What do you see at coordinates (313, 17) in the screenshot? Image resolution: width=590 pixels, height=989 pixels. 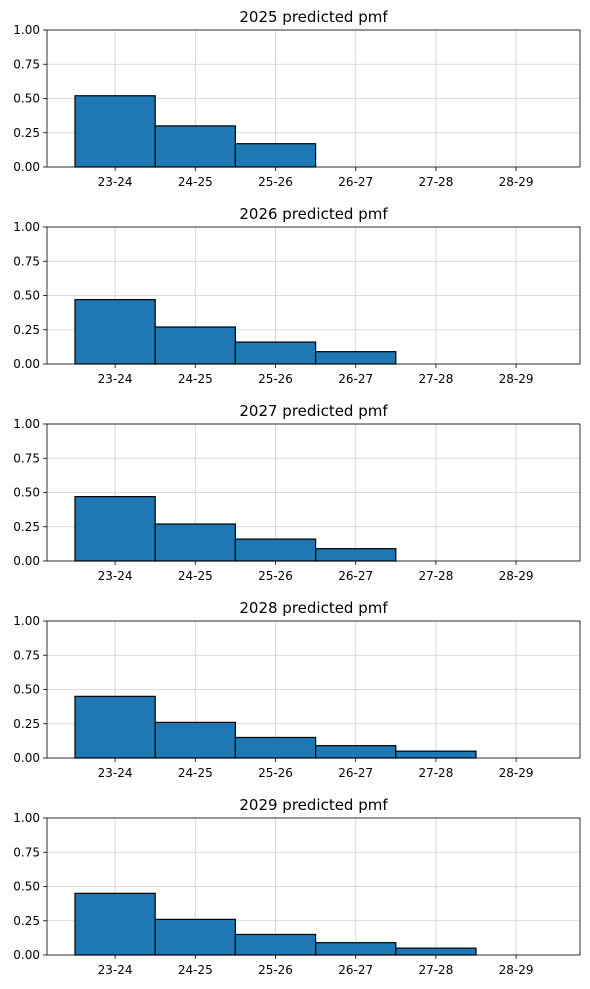 I see `subplot-title: 2025 predicted pmf` at bounding box center [313, 17].